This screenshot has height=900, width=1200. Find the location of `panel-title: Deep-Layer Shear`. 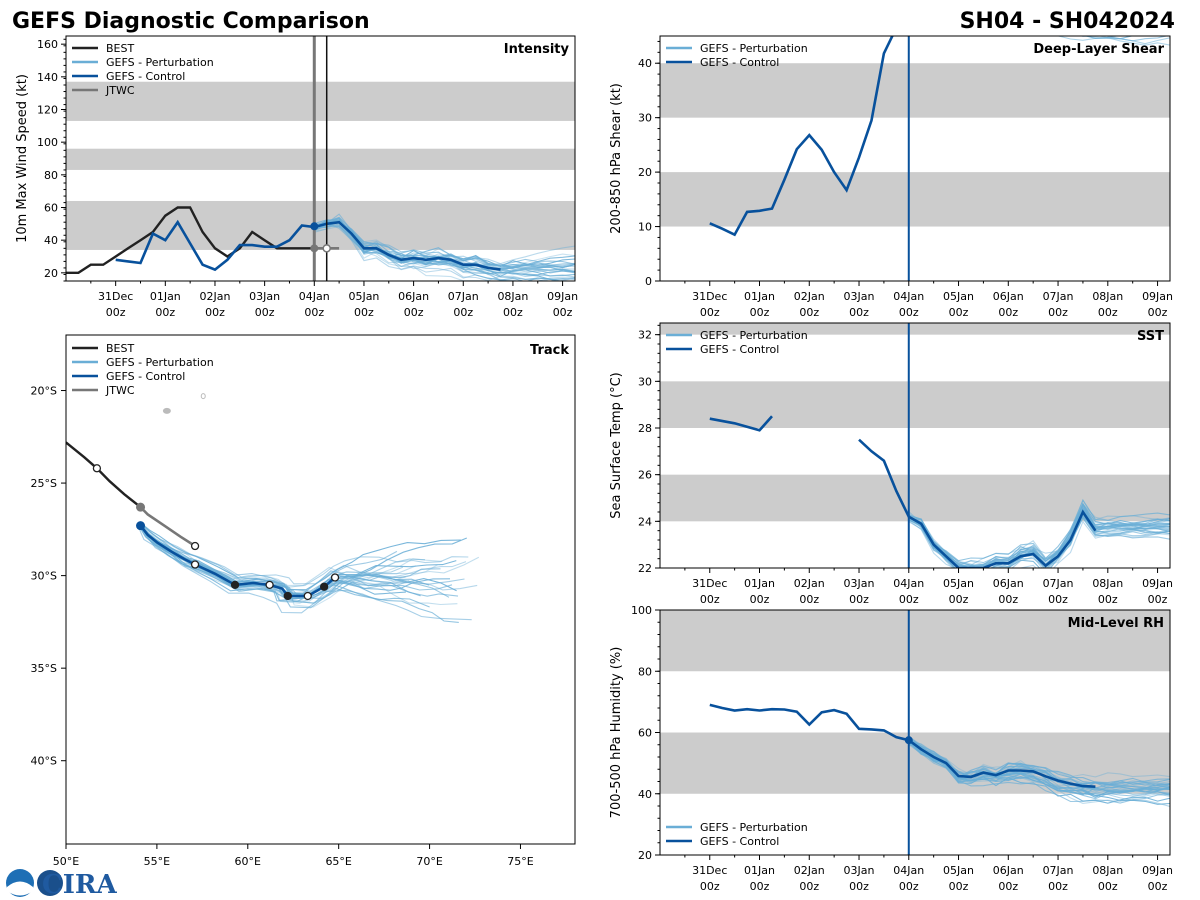

panel-title: Deep-Layer Shear is located at coordinates (1098, 49).